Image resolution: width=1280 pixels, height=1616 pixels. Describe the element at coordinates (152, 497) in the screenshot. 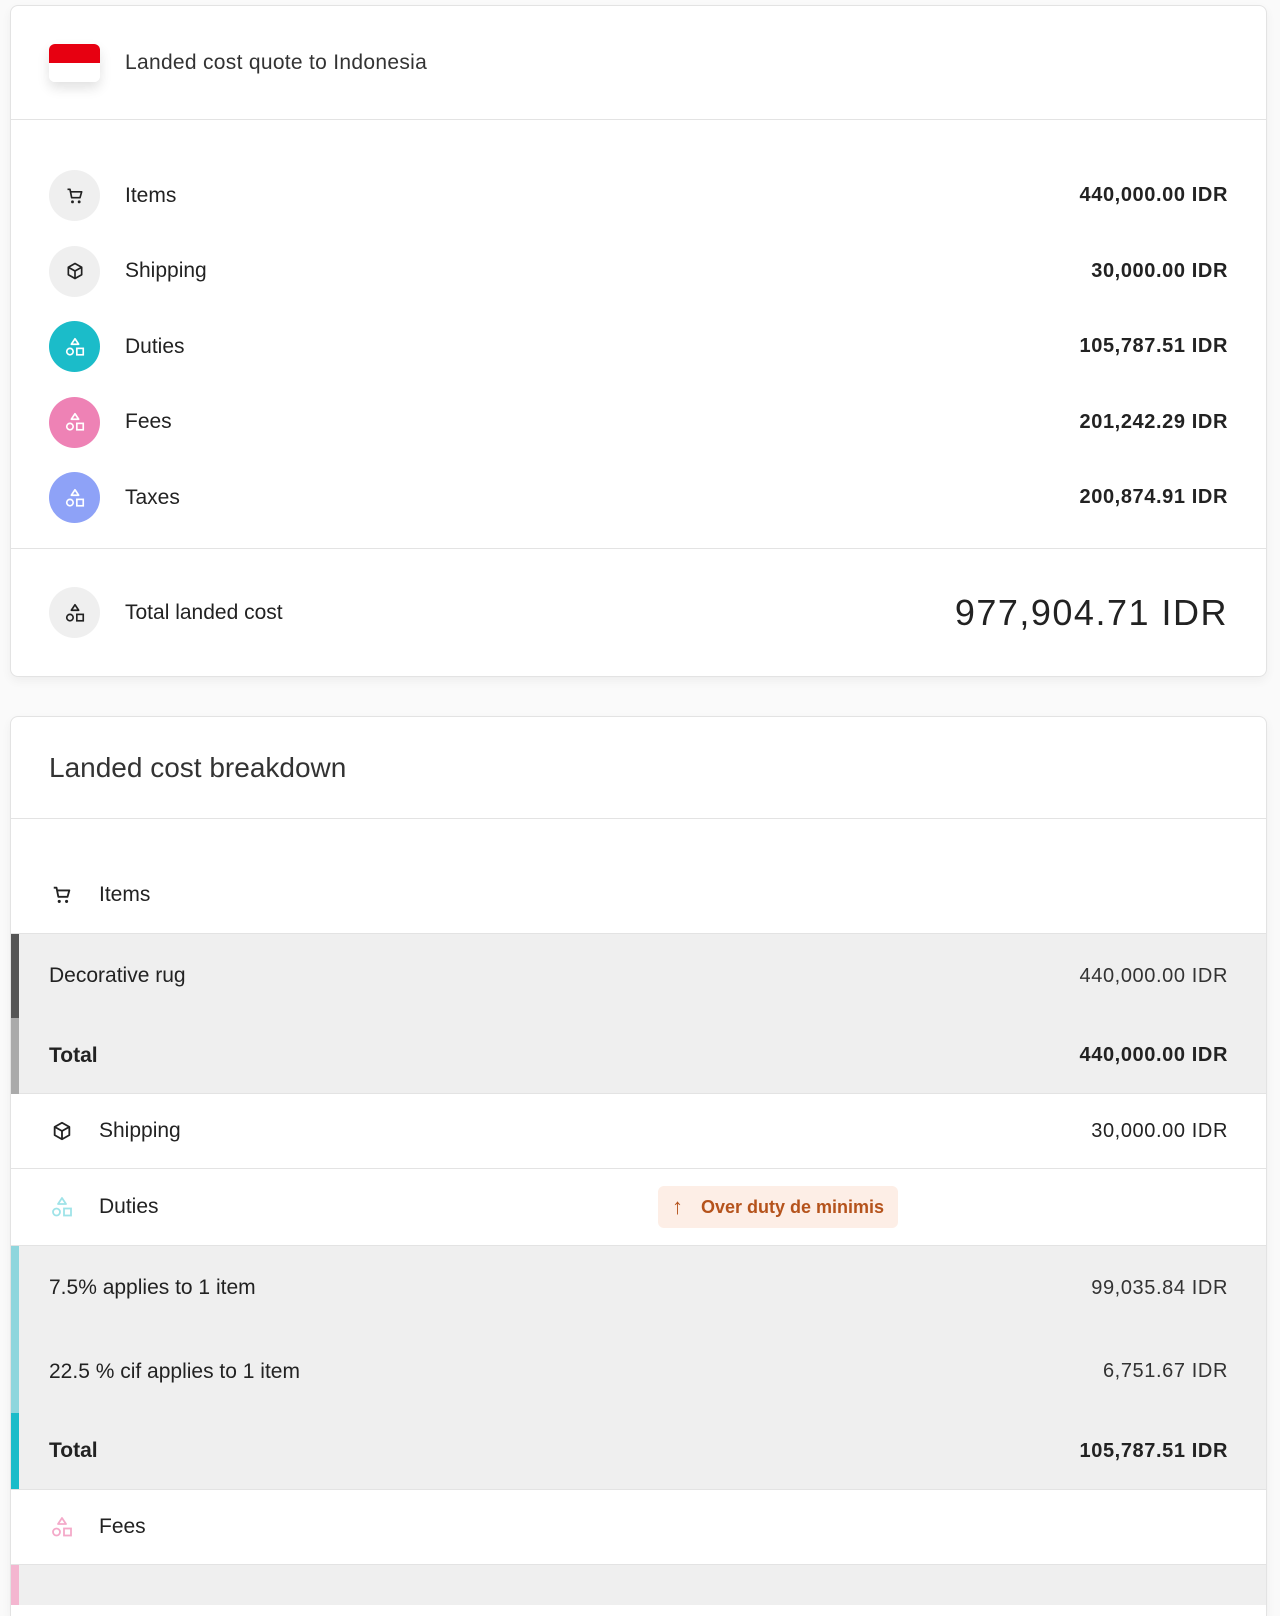

I see `summary-label: Taxes` at that location.